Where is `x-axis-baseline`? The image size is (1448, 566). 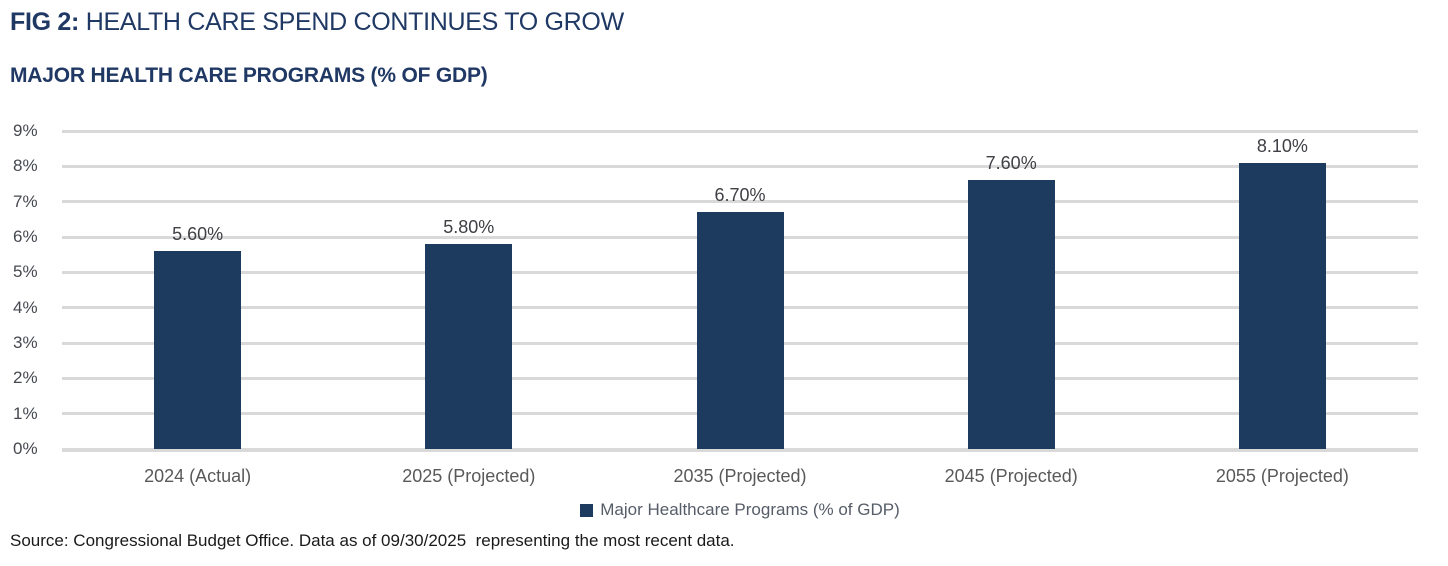 x-axis-baseline is located at coordinates (740, 449).